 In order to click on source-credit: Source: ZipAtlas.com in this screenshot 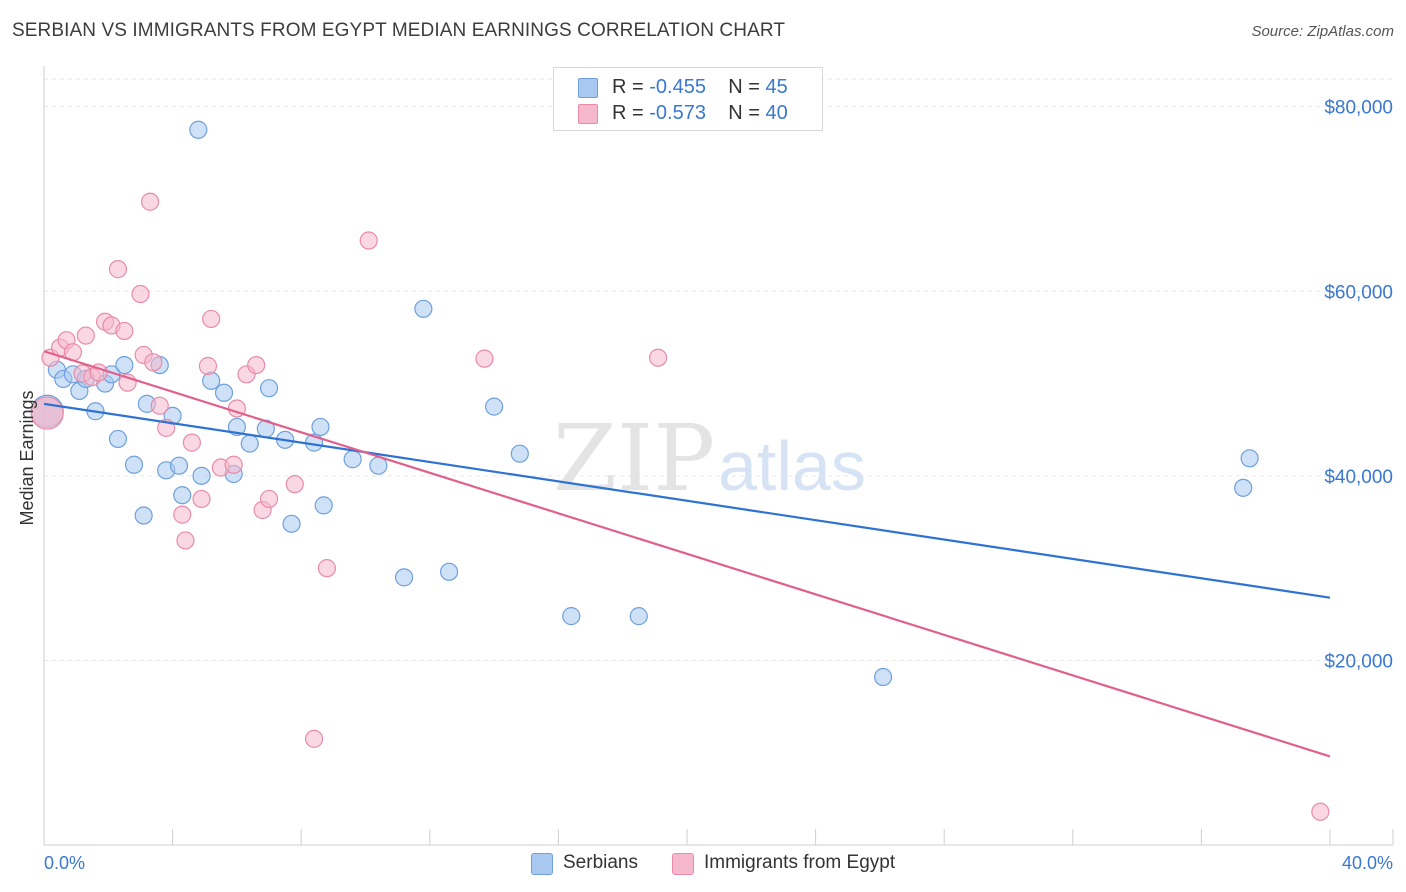, I will do `click(1322, 31)`.